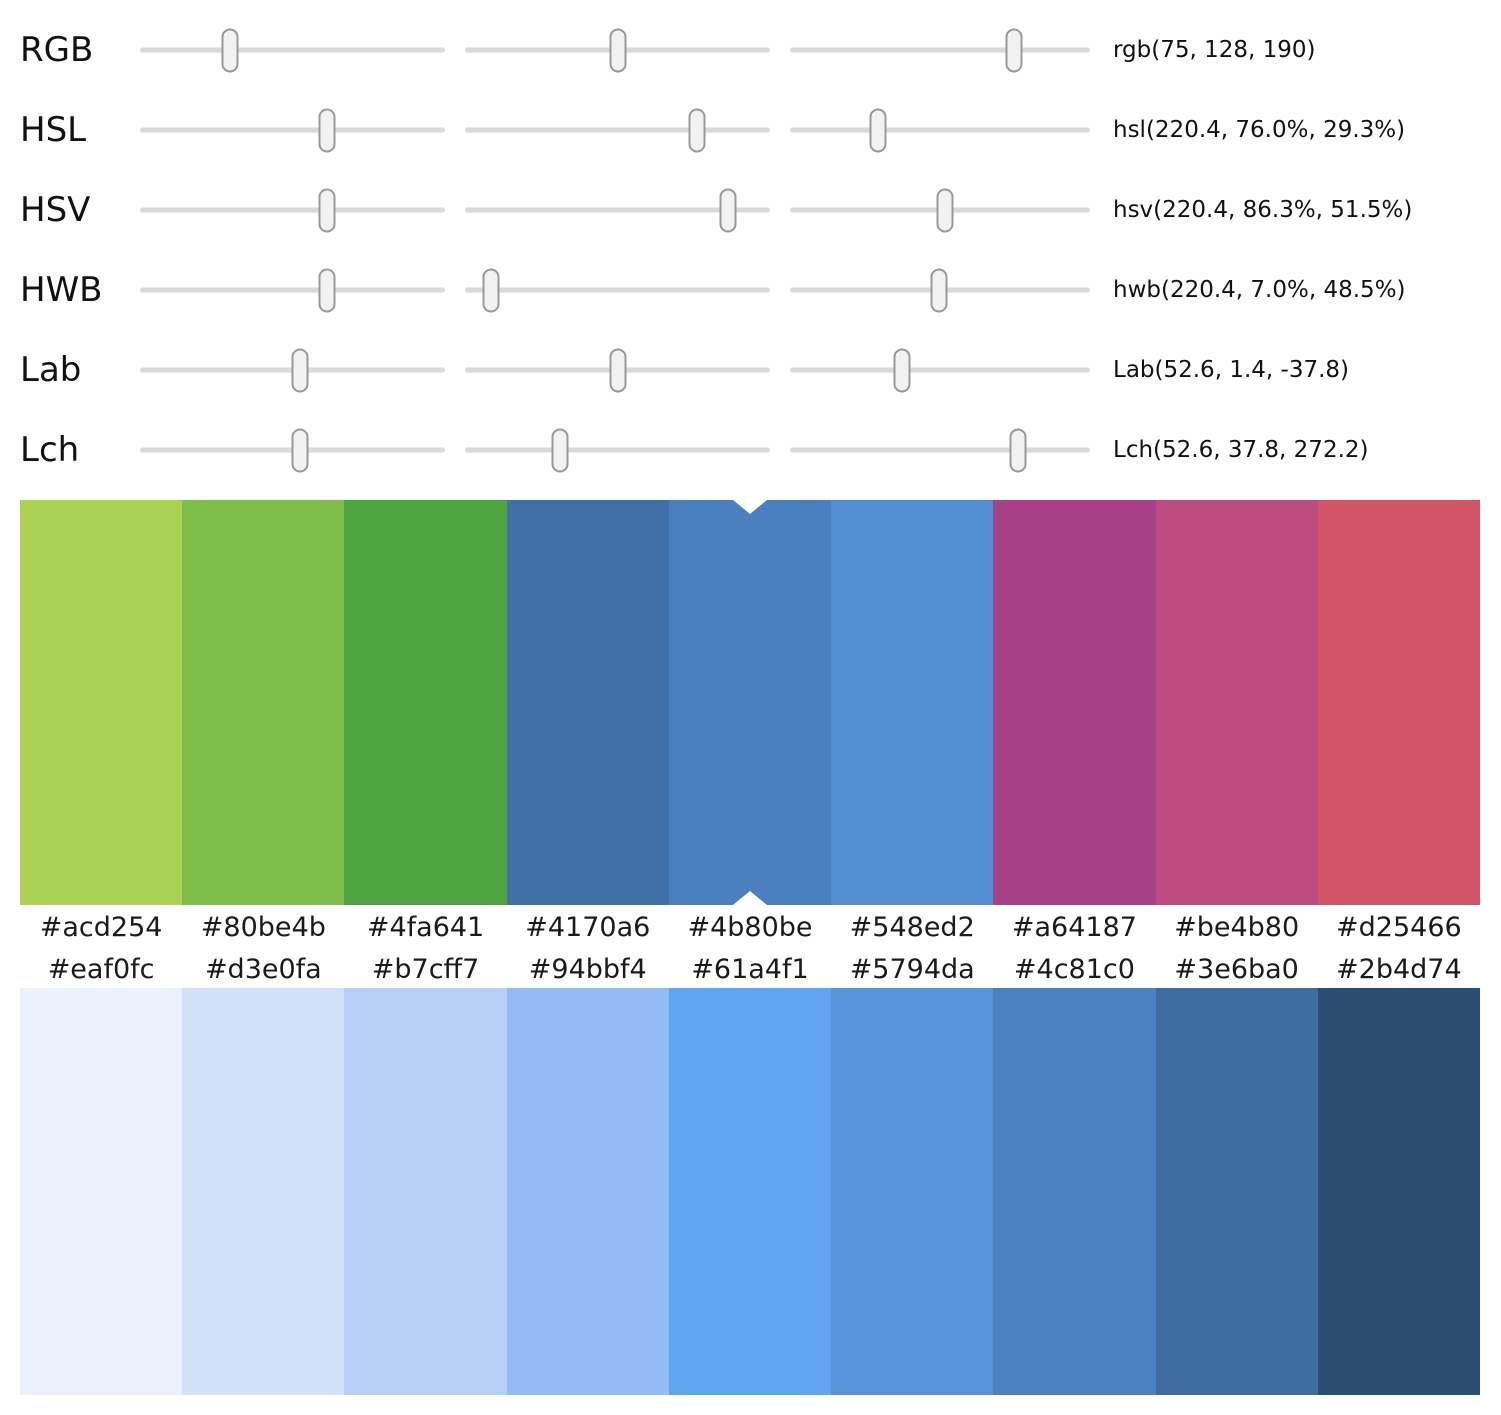 The width and height of the screenshot is (1501, 1415). Describe the element at coordinates (1259, 290) in the screenshot. I see `hwb-value-text: hwb(220.4, 7.0%, 48.5%)` at that location.